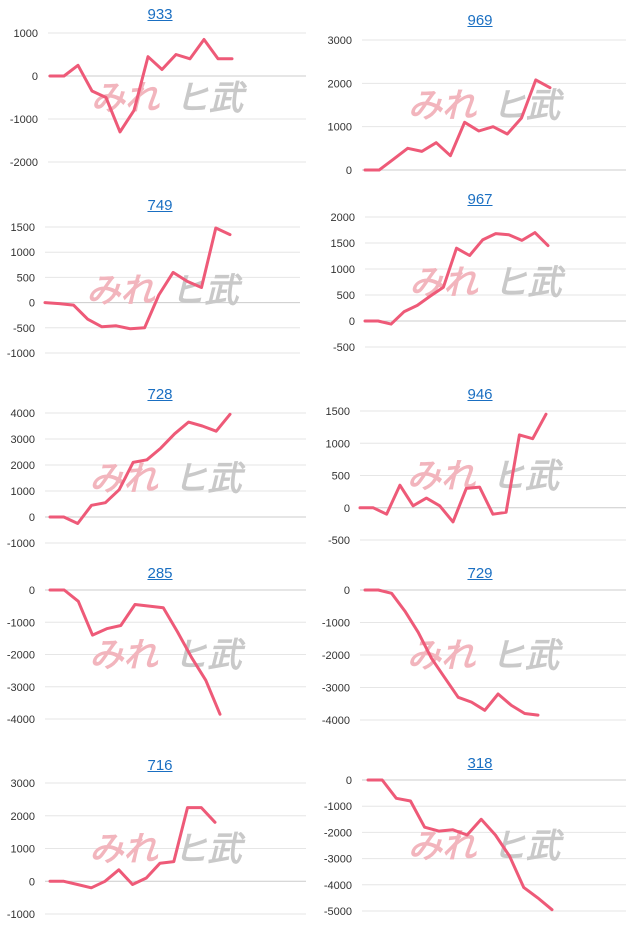 Image resolution: width=640 pixels, height=931 pixels. I want to click on y-tick-label: 4000, so click(23, 414).